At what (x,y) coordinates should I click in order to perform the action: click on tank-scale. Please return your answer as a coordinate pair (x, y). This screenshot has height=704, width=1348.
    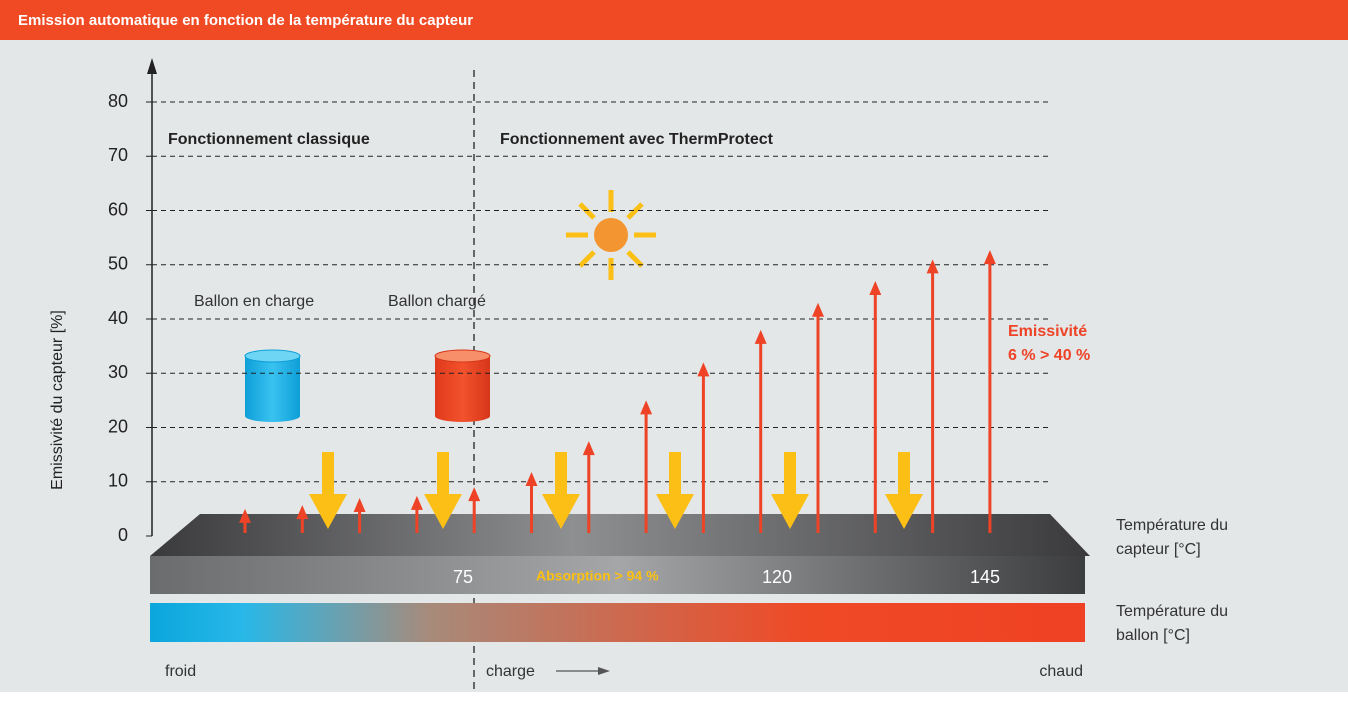
    Looking at the image, I should click on (617, 622).